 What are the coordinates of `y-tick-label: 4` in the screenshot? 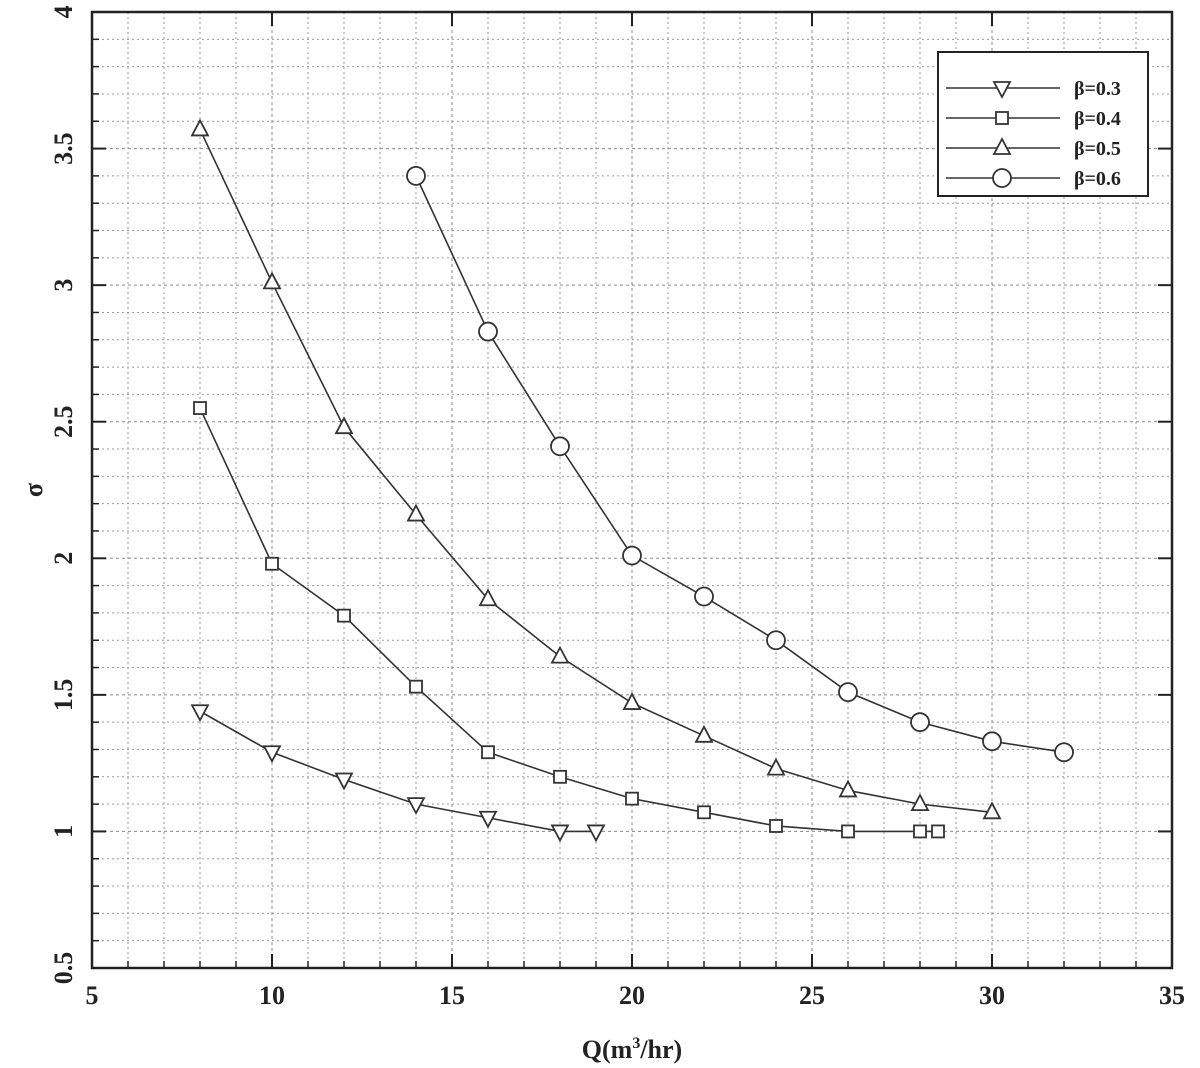 It's located at (63, 12).